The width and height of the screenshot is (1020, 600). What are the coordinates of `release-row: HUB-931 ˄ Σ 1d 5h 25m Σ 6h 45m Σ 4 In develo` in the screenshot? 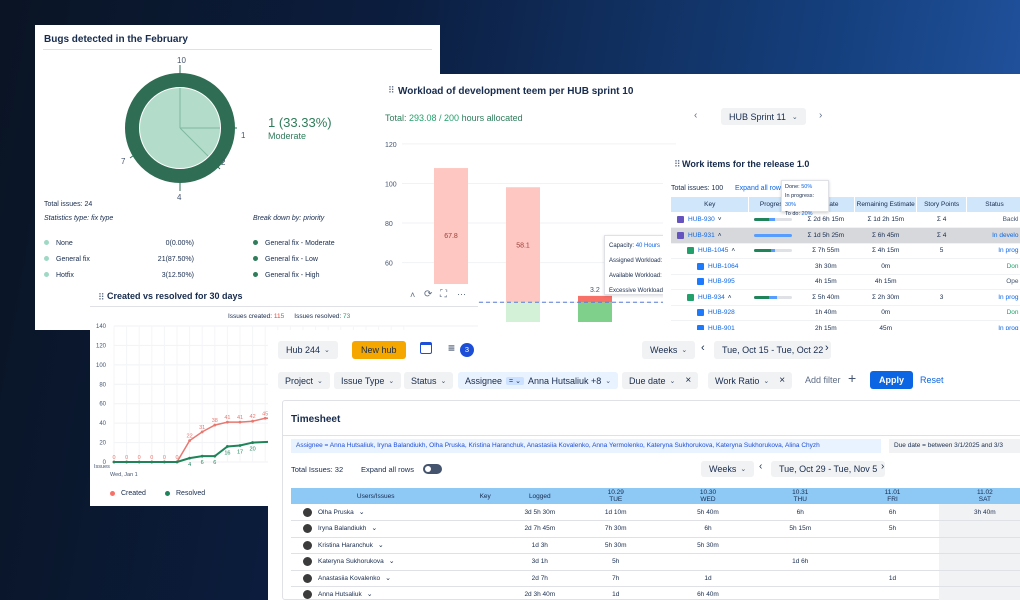 It's located at (845, 235).